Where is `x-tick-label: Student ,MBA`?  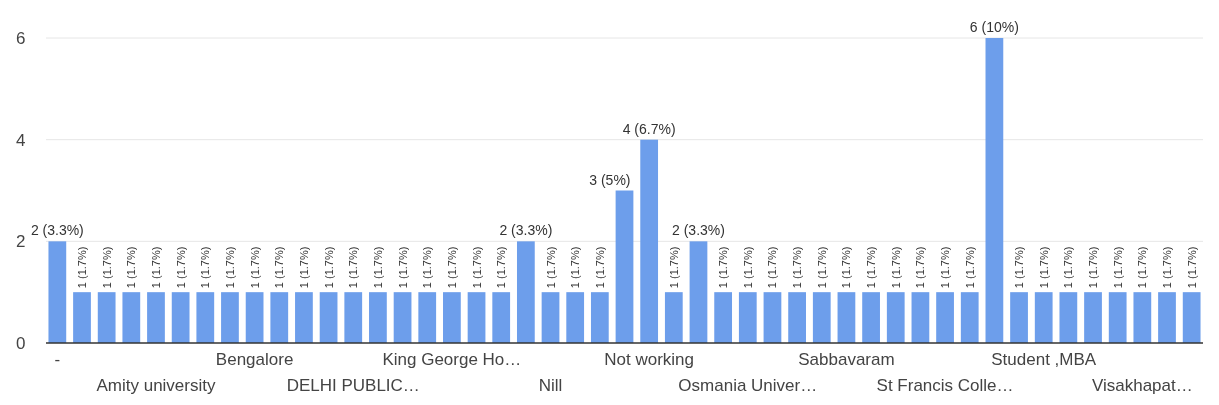 x-tick-label: Student ,MBA is located at coordinates (1044, 359).